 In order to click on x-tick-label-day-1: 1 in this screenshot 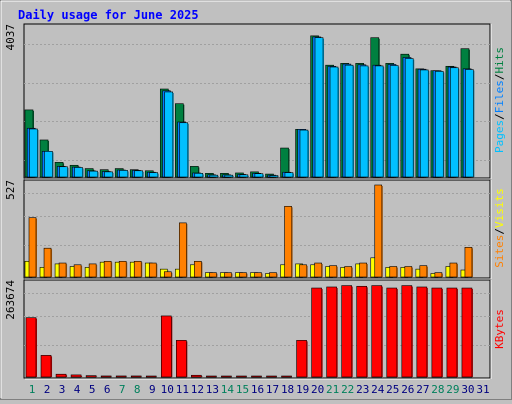, I will do `click(32, 389)`.